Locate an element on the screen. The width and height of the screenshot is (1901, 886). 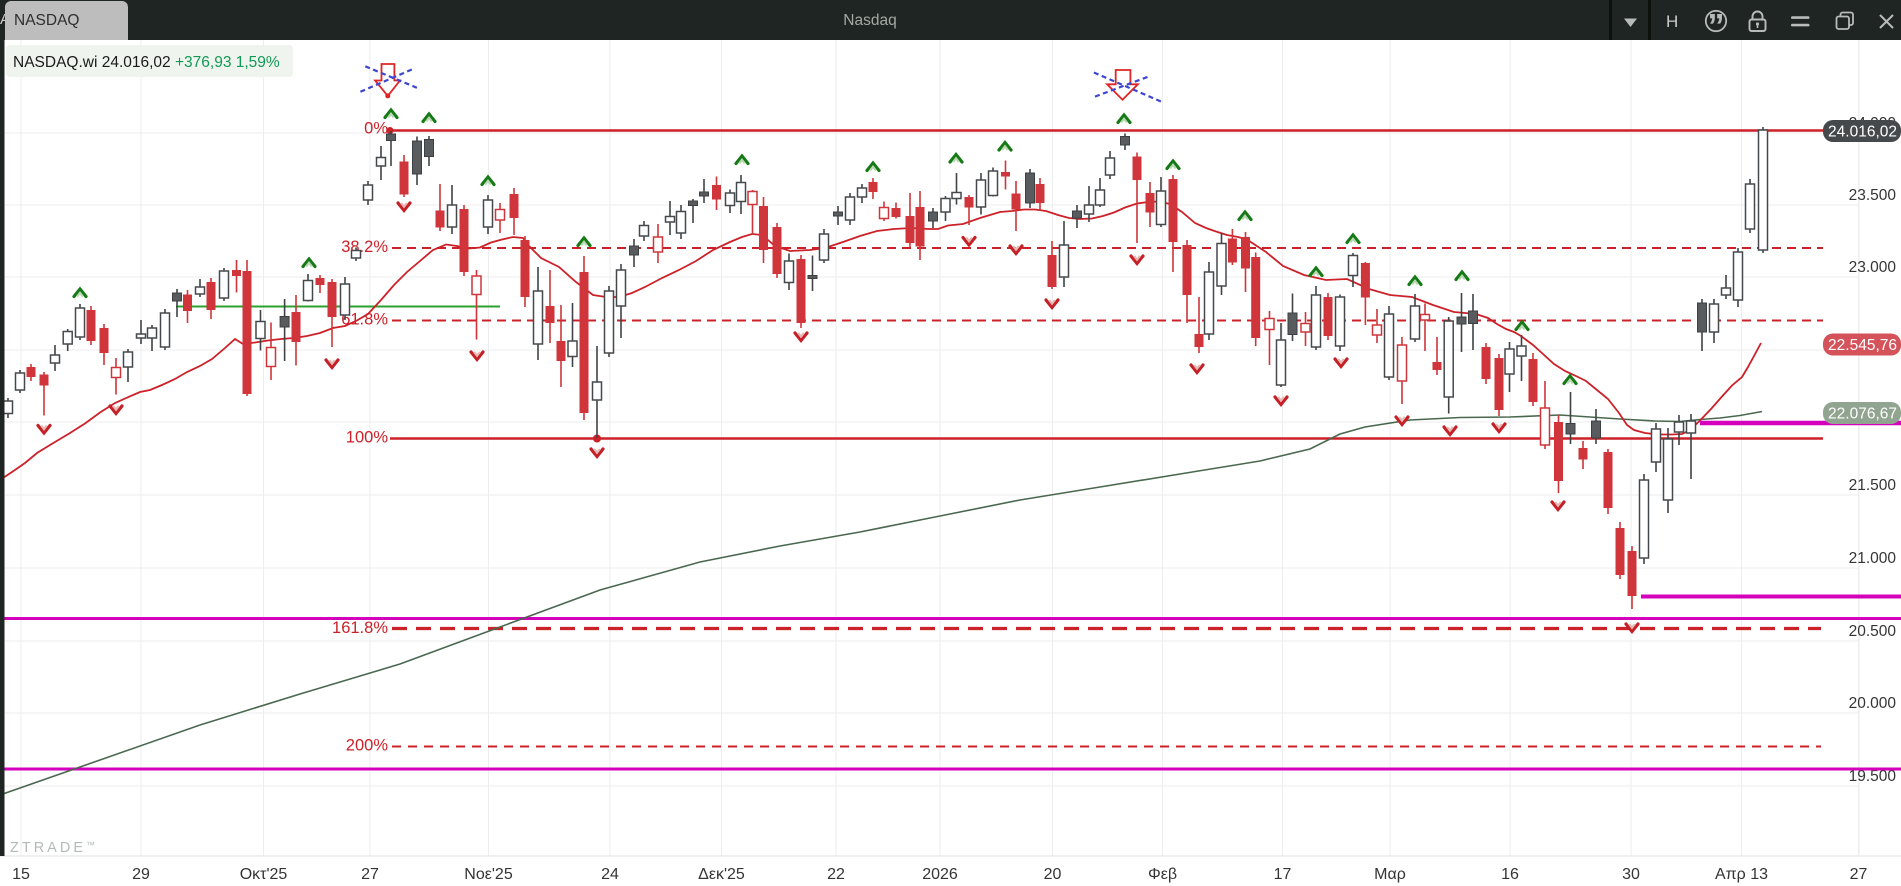
svg-text: Φεβ is located at coordinates (1162, 874).